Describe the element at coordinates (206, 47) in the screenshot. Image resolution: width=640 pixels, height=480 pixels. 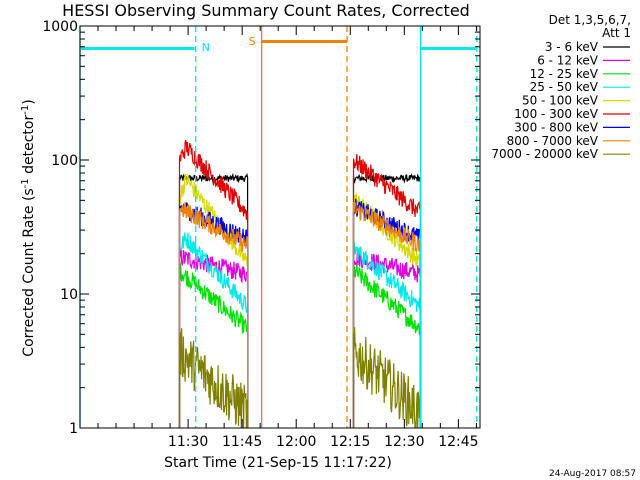
I see `annotation-n: N` at that location.